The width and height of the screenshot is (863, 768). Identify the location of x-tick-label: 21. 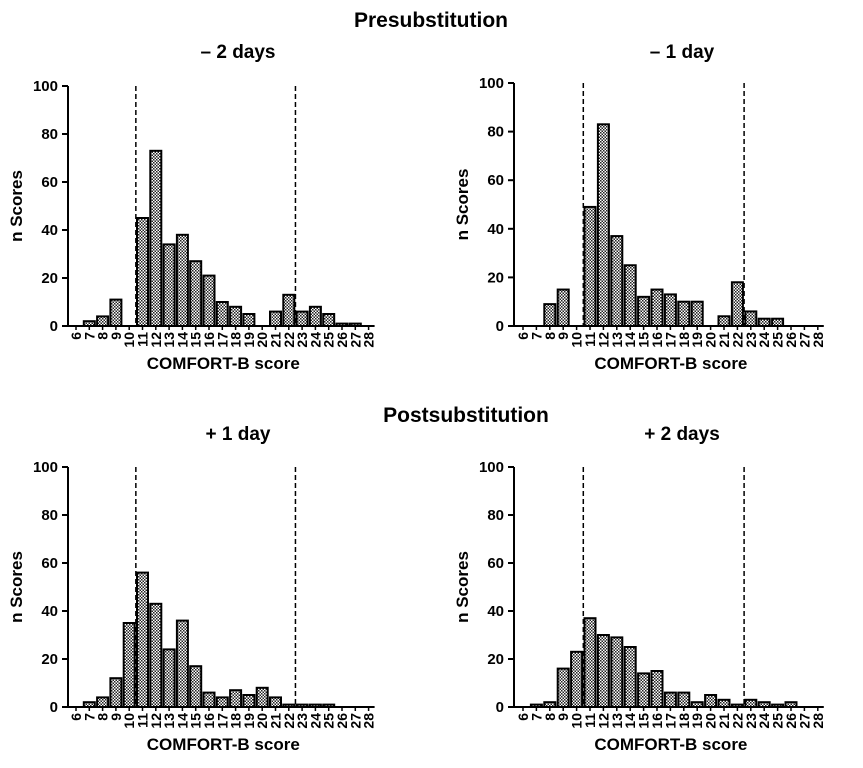
(276, 340).